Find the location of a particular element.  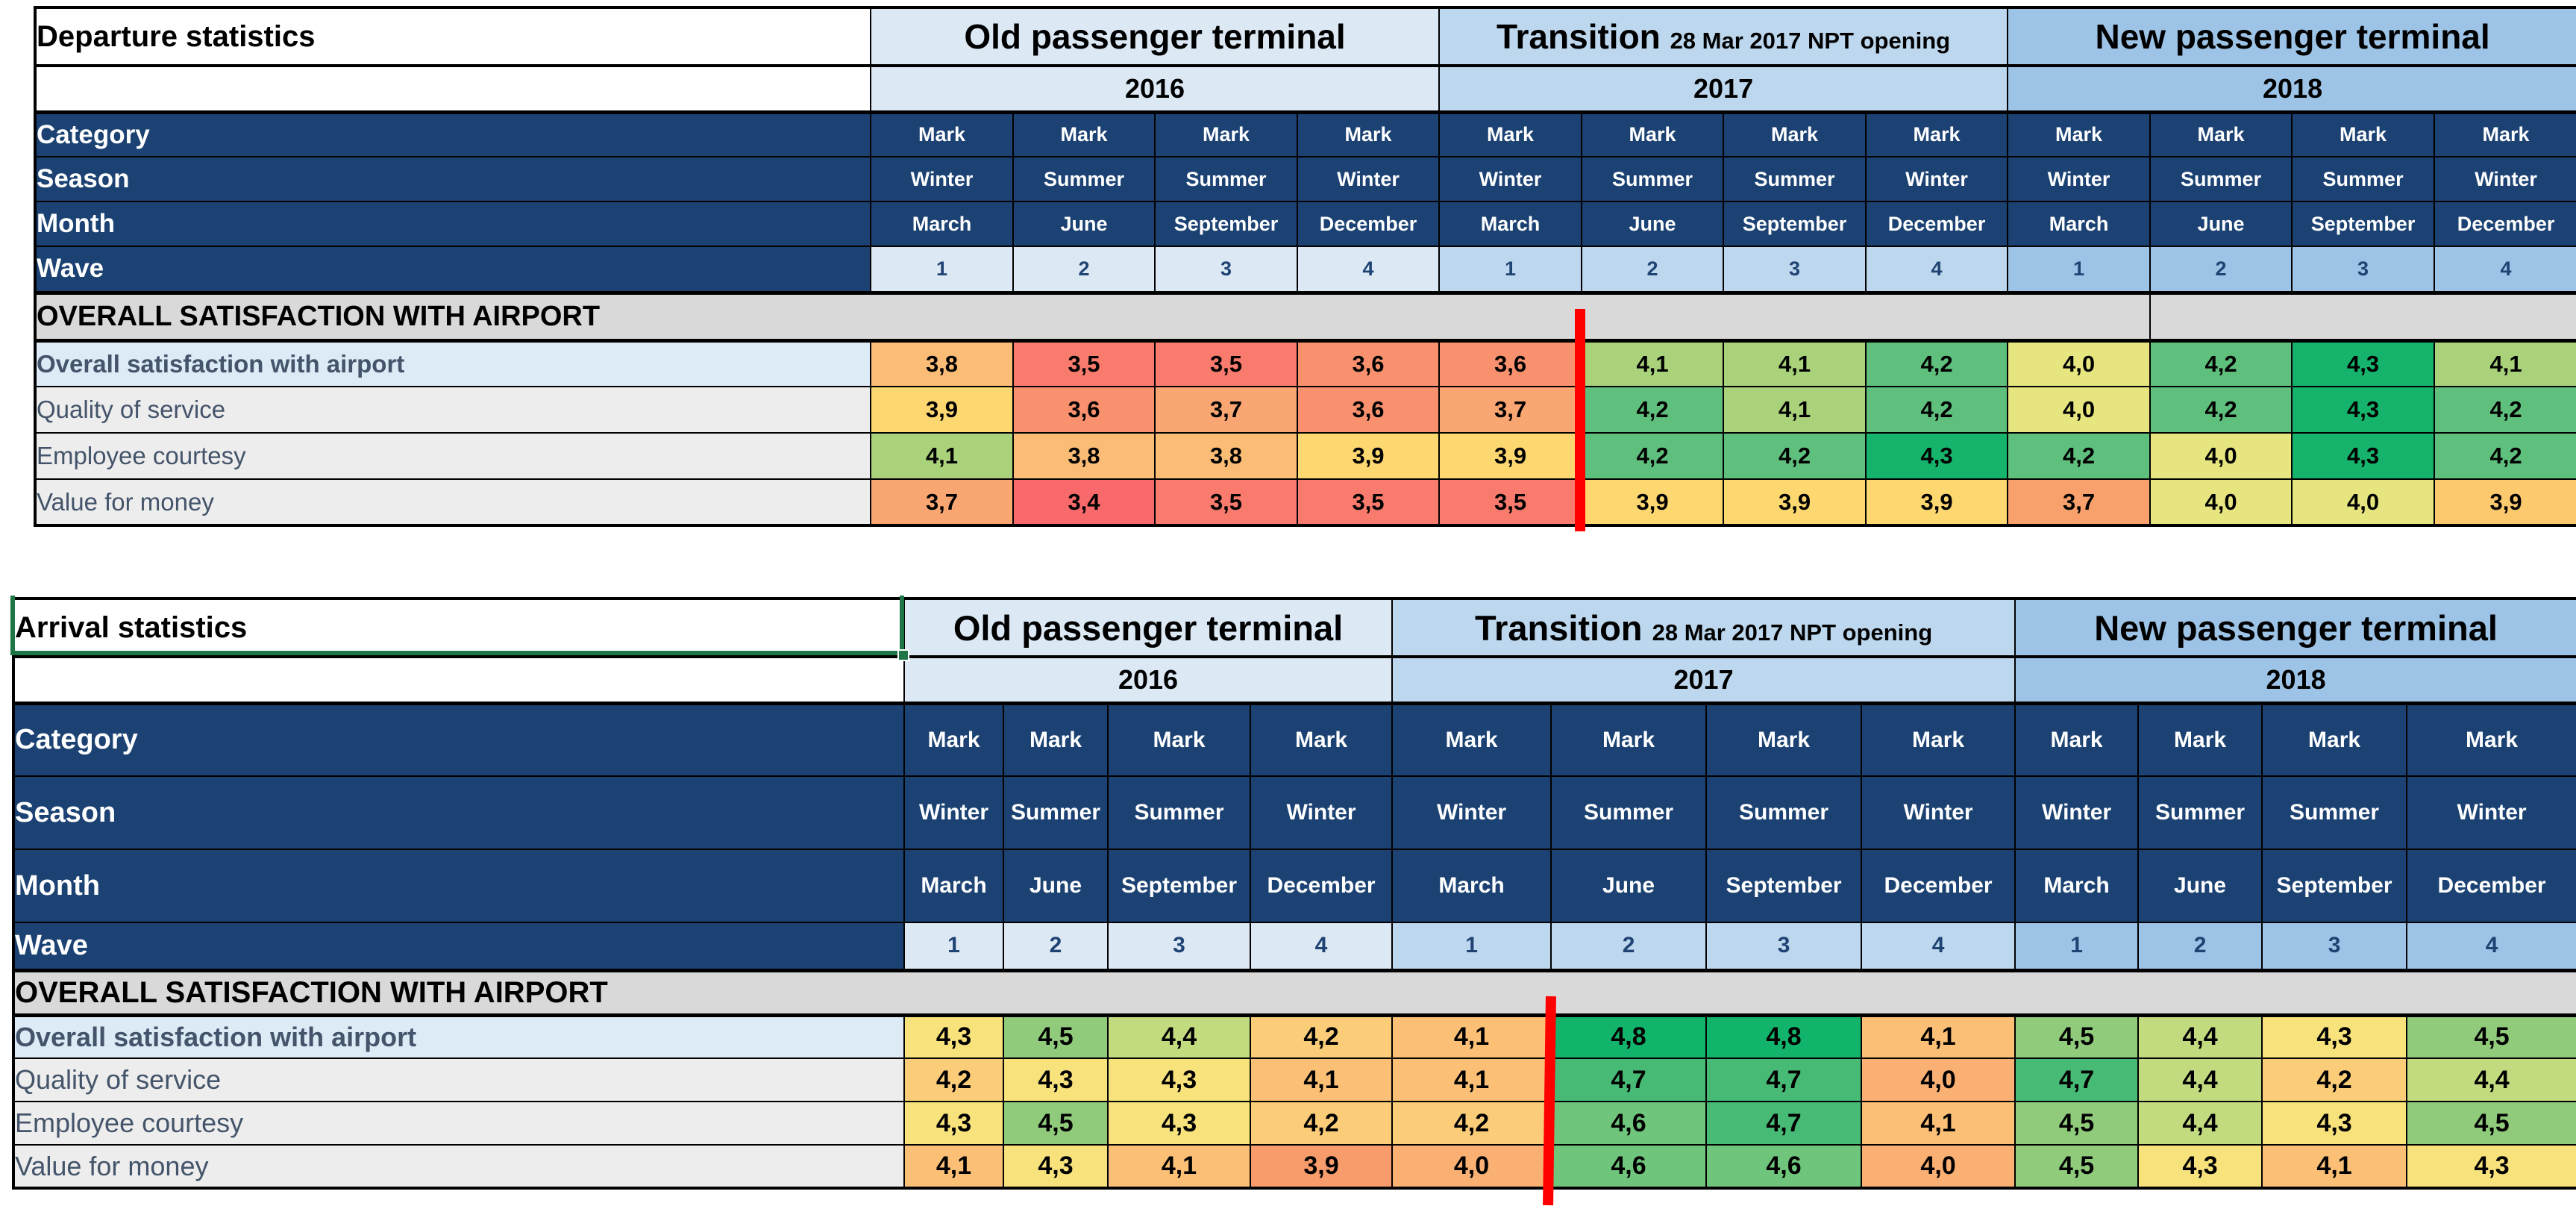

row-header-wave: Wave is located at coordinates (459, 947).